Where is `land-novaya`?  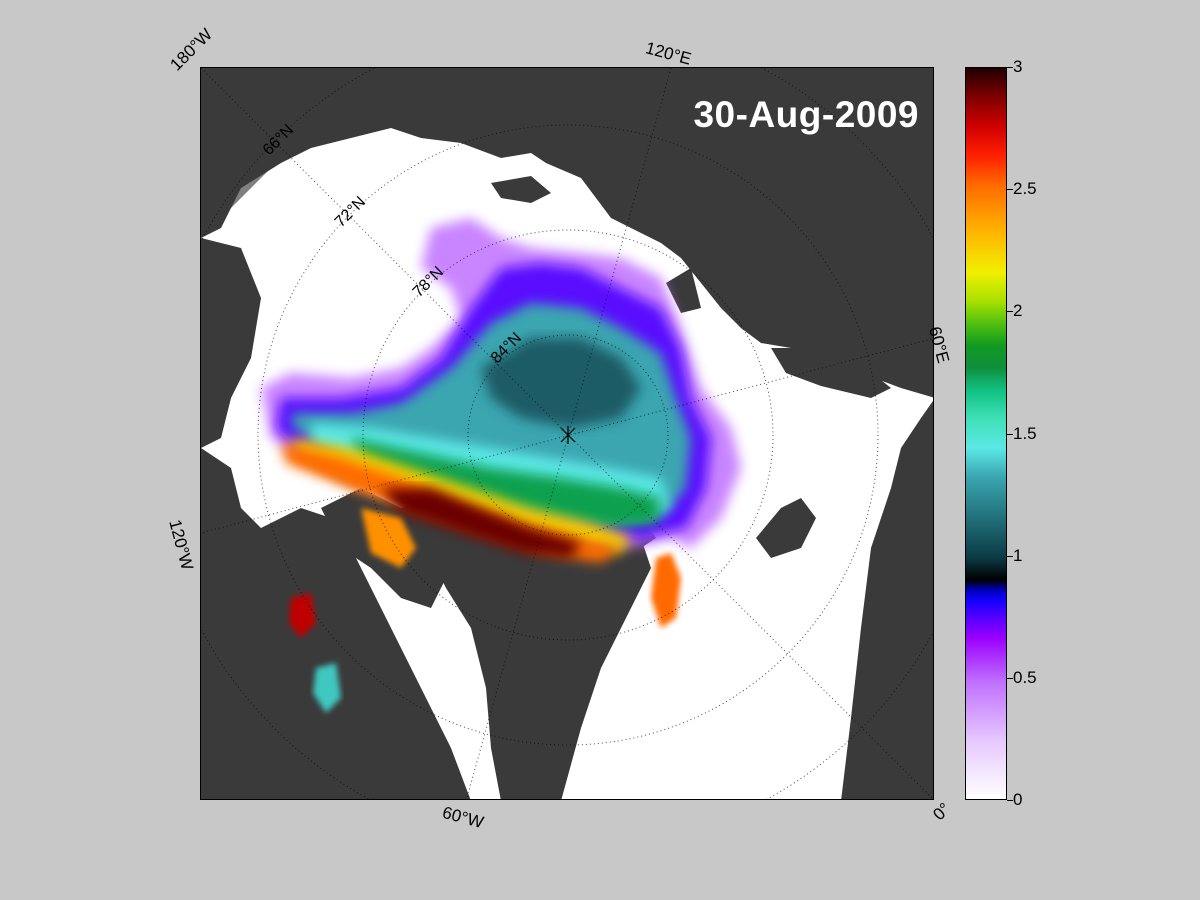
land-novaya is located at coordinates (831, 373).